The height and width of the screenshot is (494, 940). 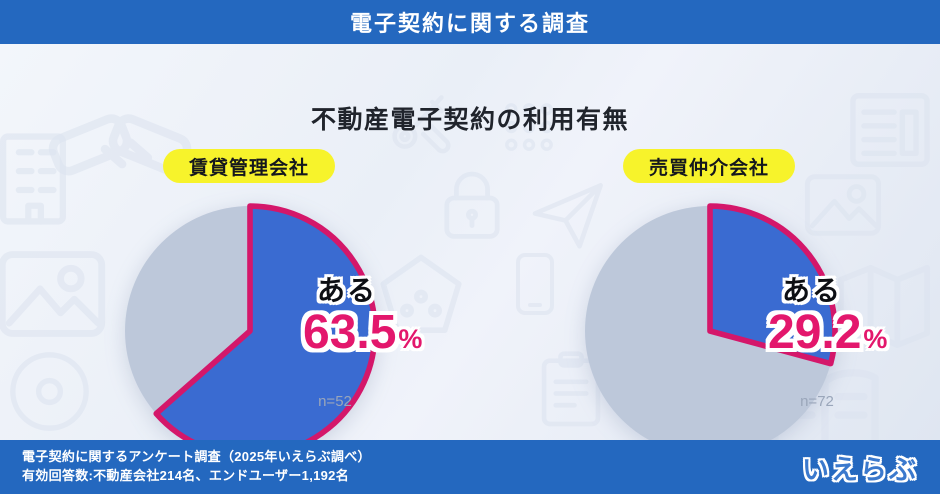 What do you see at coordinates (469, 120) in the screenshot?
I see `chart-title: 不動産電子契約の利用有無` at bounding box center [469, 120].